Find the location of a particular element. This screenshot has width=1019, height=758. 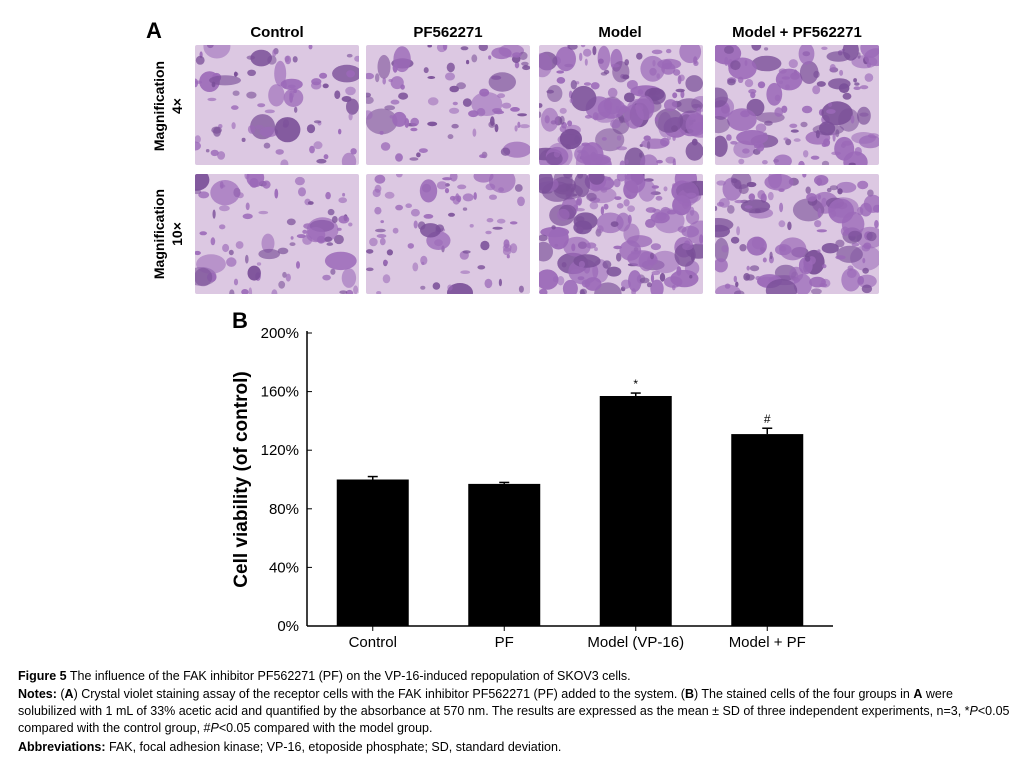

x-tick-label: Model (VP-16) is located at coordinates (635, 642).